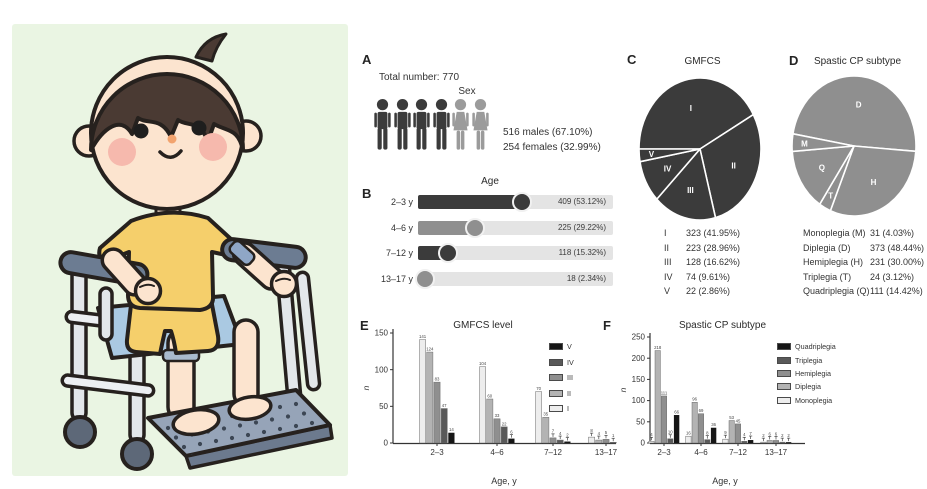  I want to click on bar-value-label: 6, so click(770, 433).